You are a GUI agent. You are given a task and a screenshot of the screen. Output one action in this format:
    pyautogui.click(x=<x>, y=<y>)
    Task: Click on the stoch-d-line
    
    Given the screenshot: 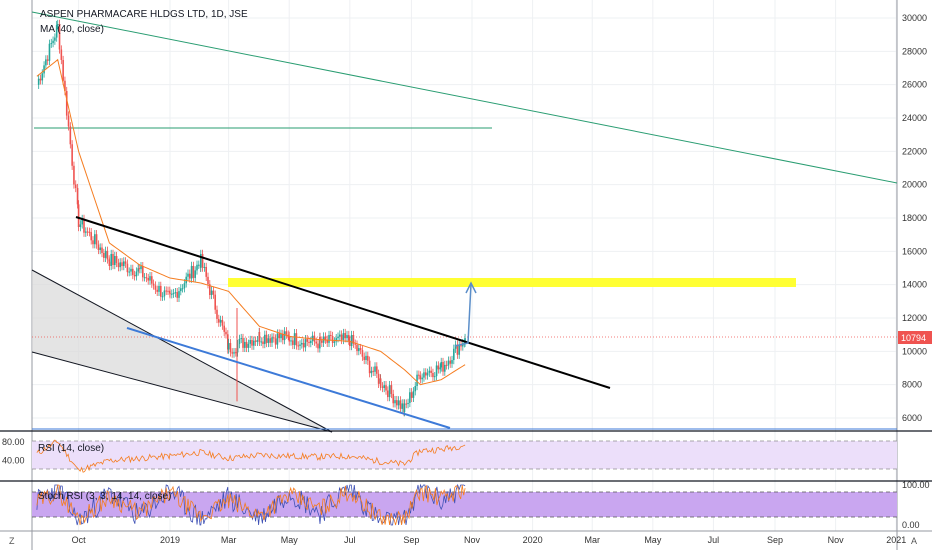 What is the action you would take?
    pyautogui.click(x=251, y=505)
    